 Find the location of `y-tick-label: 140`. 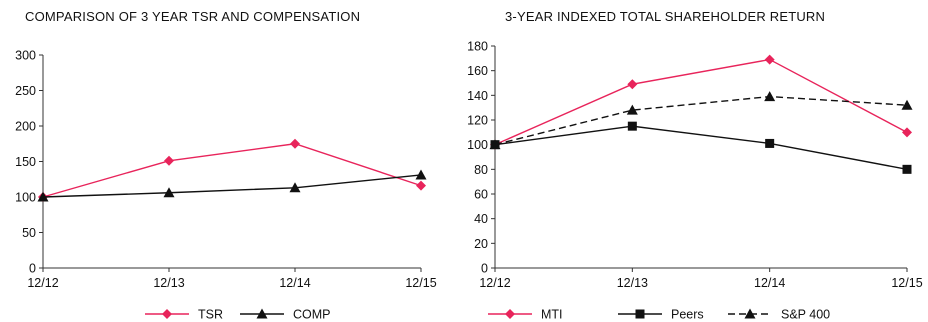

y-tick-label: 140 is located at coordinates (477, 96).